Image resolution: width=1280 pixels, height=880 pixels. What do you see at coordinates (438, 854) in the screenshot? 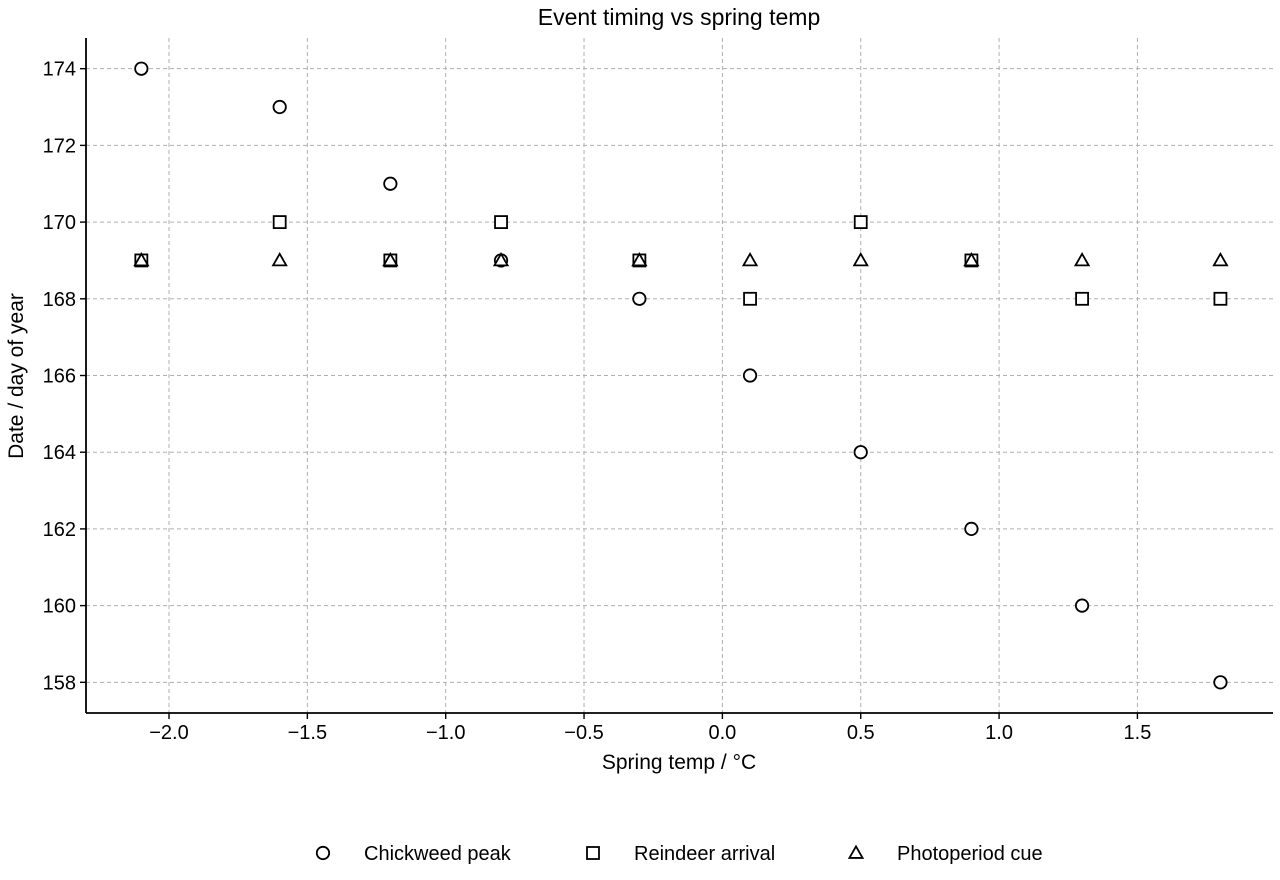
I see `legend-label: Chickweed peak` at bounding box center [438, 854].